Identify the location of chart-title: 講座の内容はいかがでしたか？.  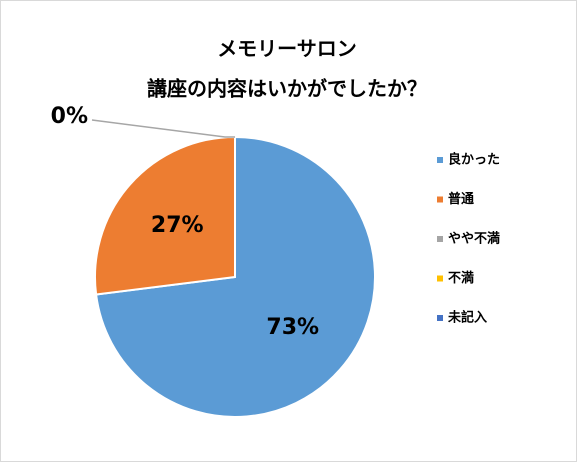
(287, 89).